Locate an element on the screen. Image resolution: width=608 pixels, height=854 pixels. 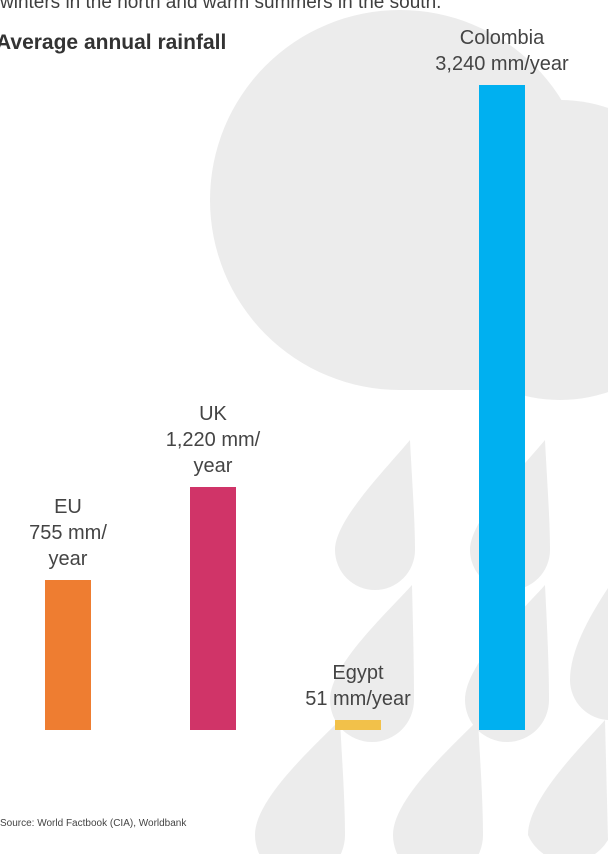
chart-title: Average annual rainfall is located at coordinates (113, 42).